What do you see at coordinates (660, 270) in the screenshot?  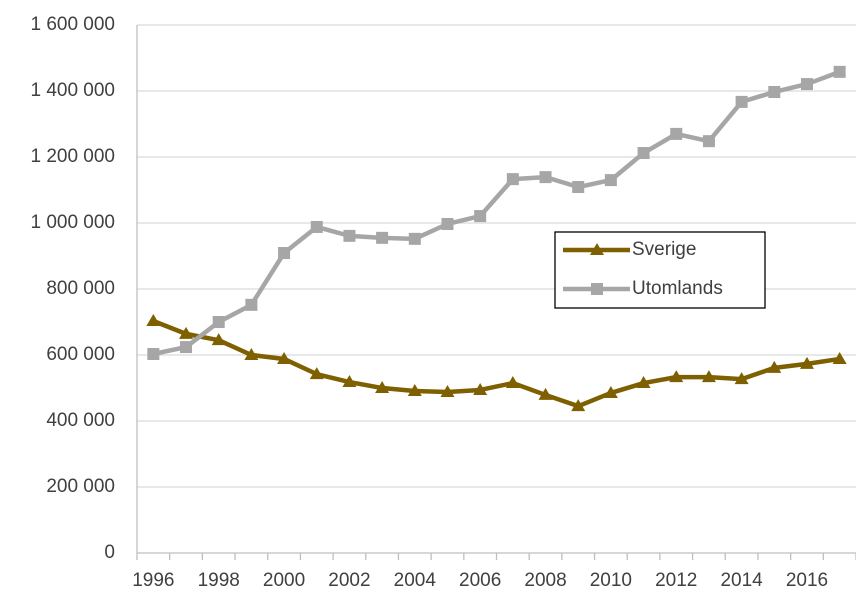 I see `legend-box` at bounding box center [660, 270].